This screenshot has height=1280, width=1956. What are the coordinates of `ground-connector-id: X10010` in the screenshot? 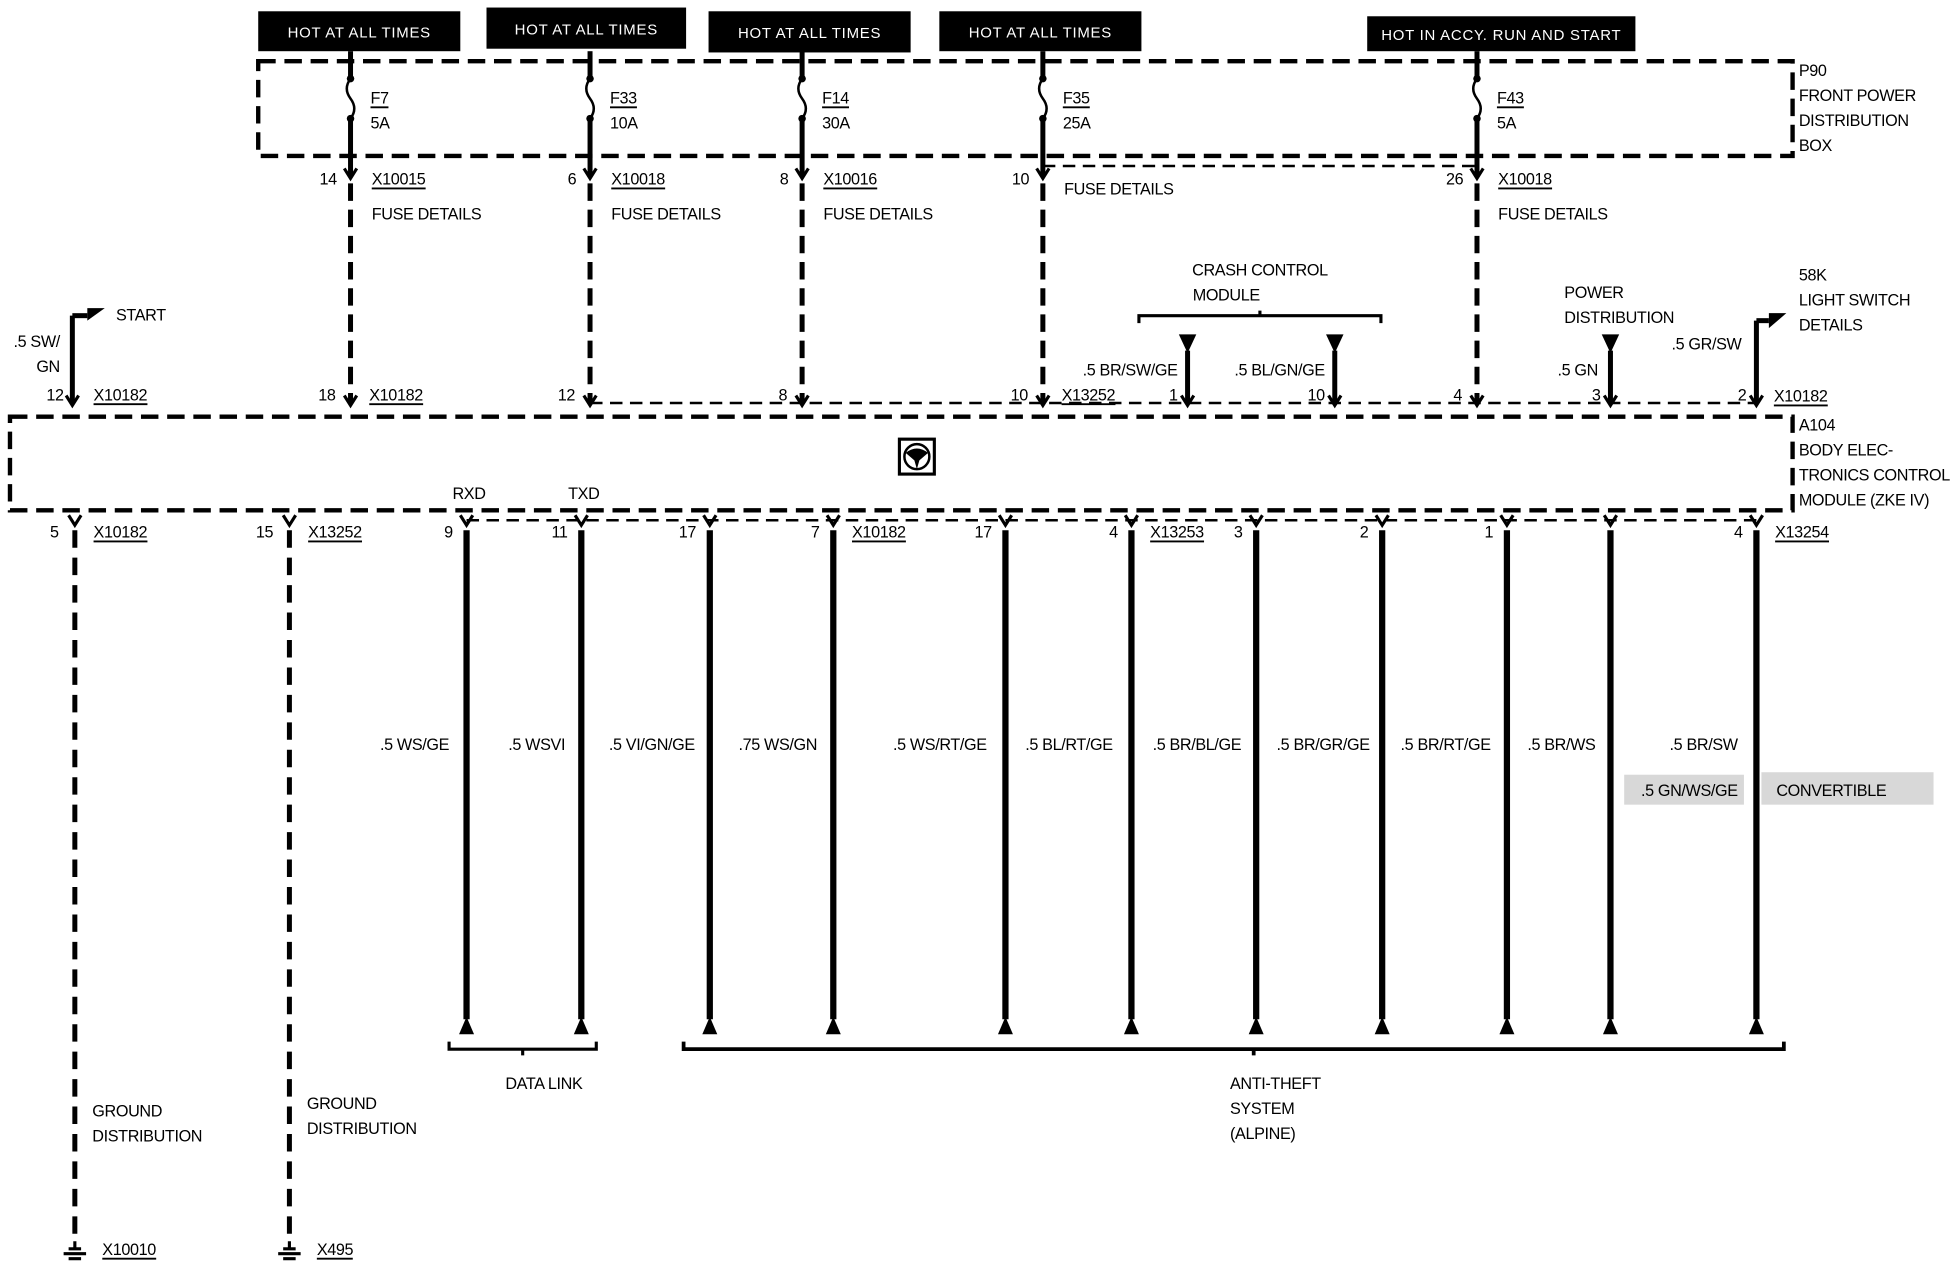 It's located at (129, 1250).